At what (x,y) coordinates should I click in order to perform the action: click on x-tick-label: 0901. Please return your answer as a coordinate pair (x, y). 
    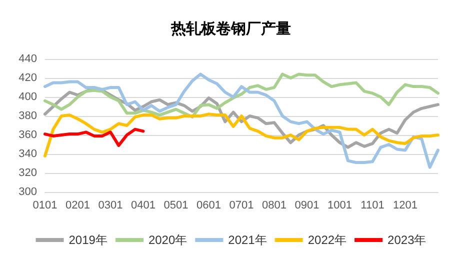
    Looking at the image, I should click on (307, 206).